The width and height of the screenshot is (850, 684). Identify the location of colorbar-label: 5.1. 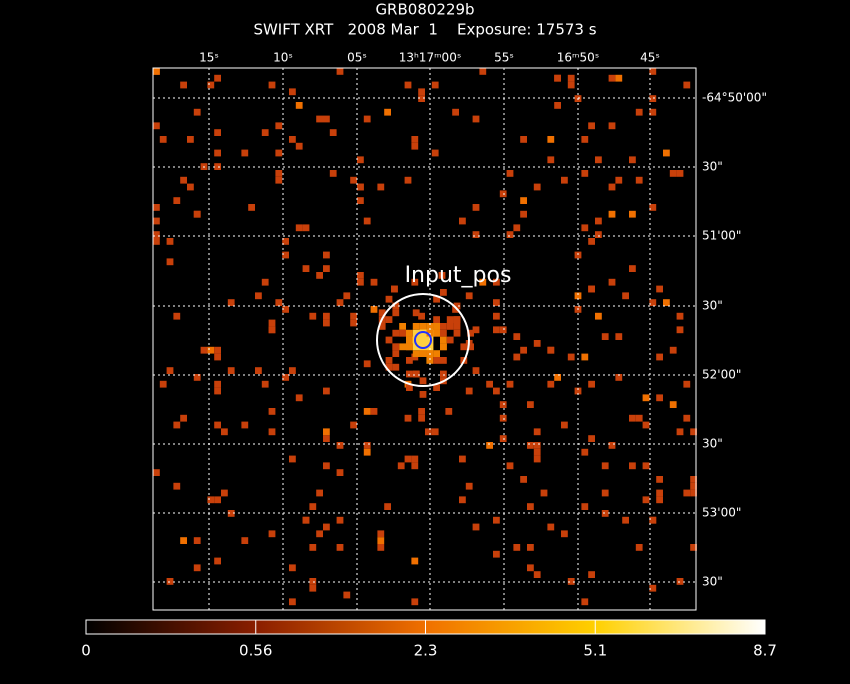
(595, 651).